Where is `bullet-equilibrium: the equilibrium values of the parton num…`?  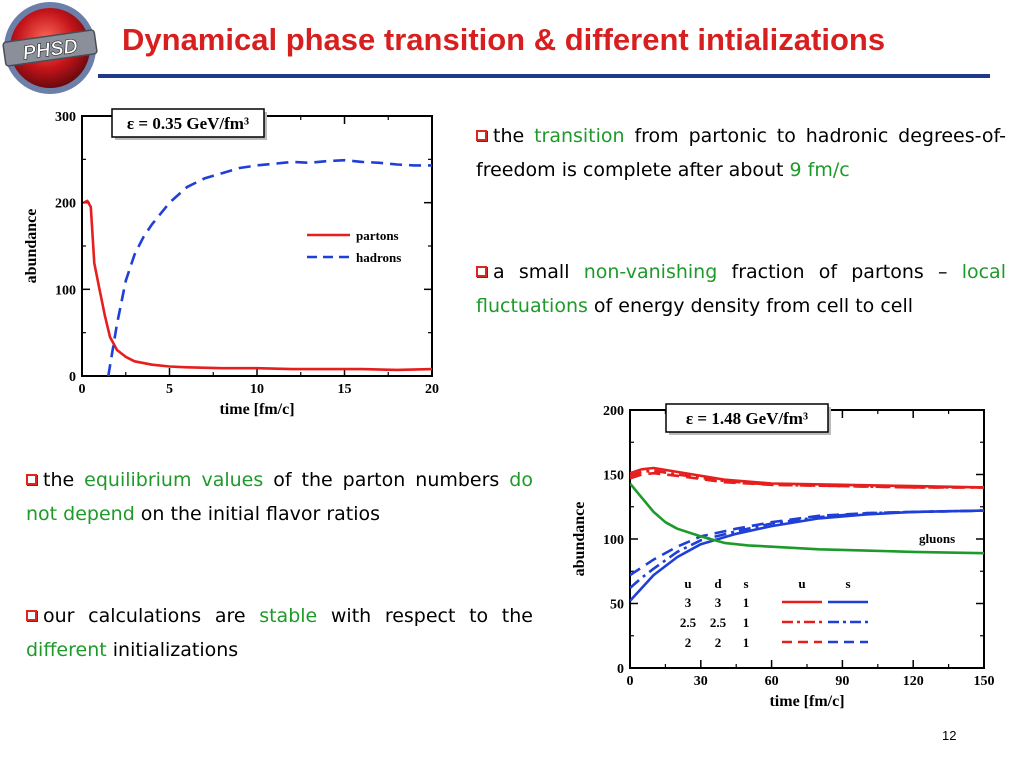 bullet-equilibrium: the equilibrium values of the parton num… is located at coordinates (279, 497).